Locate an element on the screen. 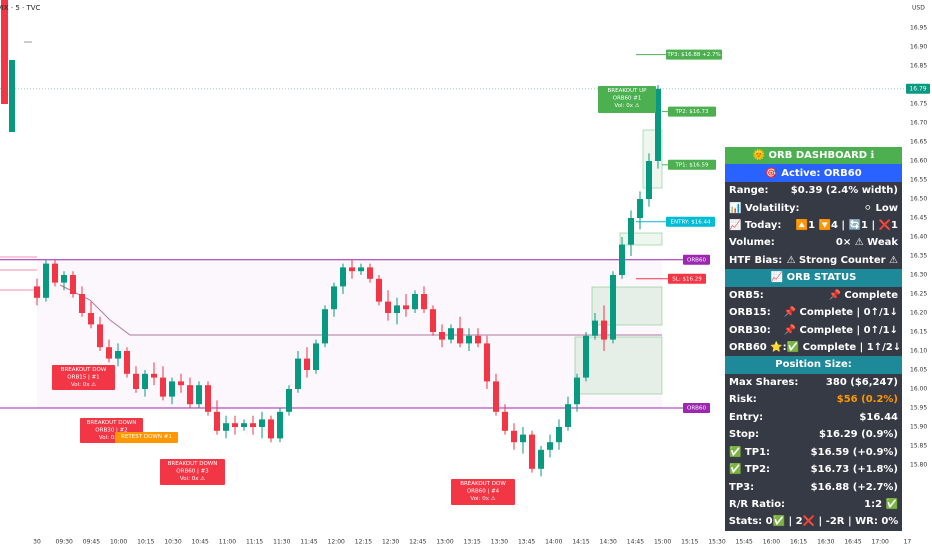 The width and height of the screenshot is (932, 550). dashboard-header: Stats: 0✅ | 2❌ | -2R | WR: 0% is located at coordinates (813, 522).